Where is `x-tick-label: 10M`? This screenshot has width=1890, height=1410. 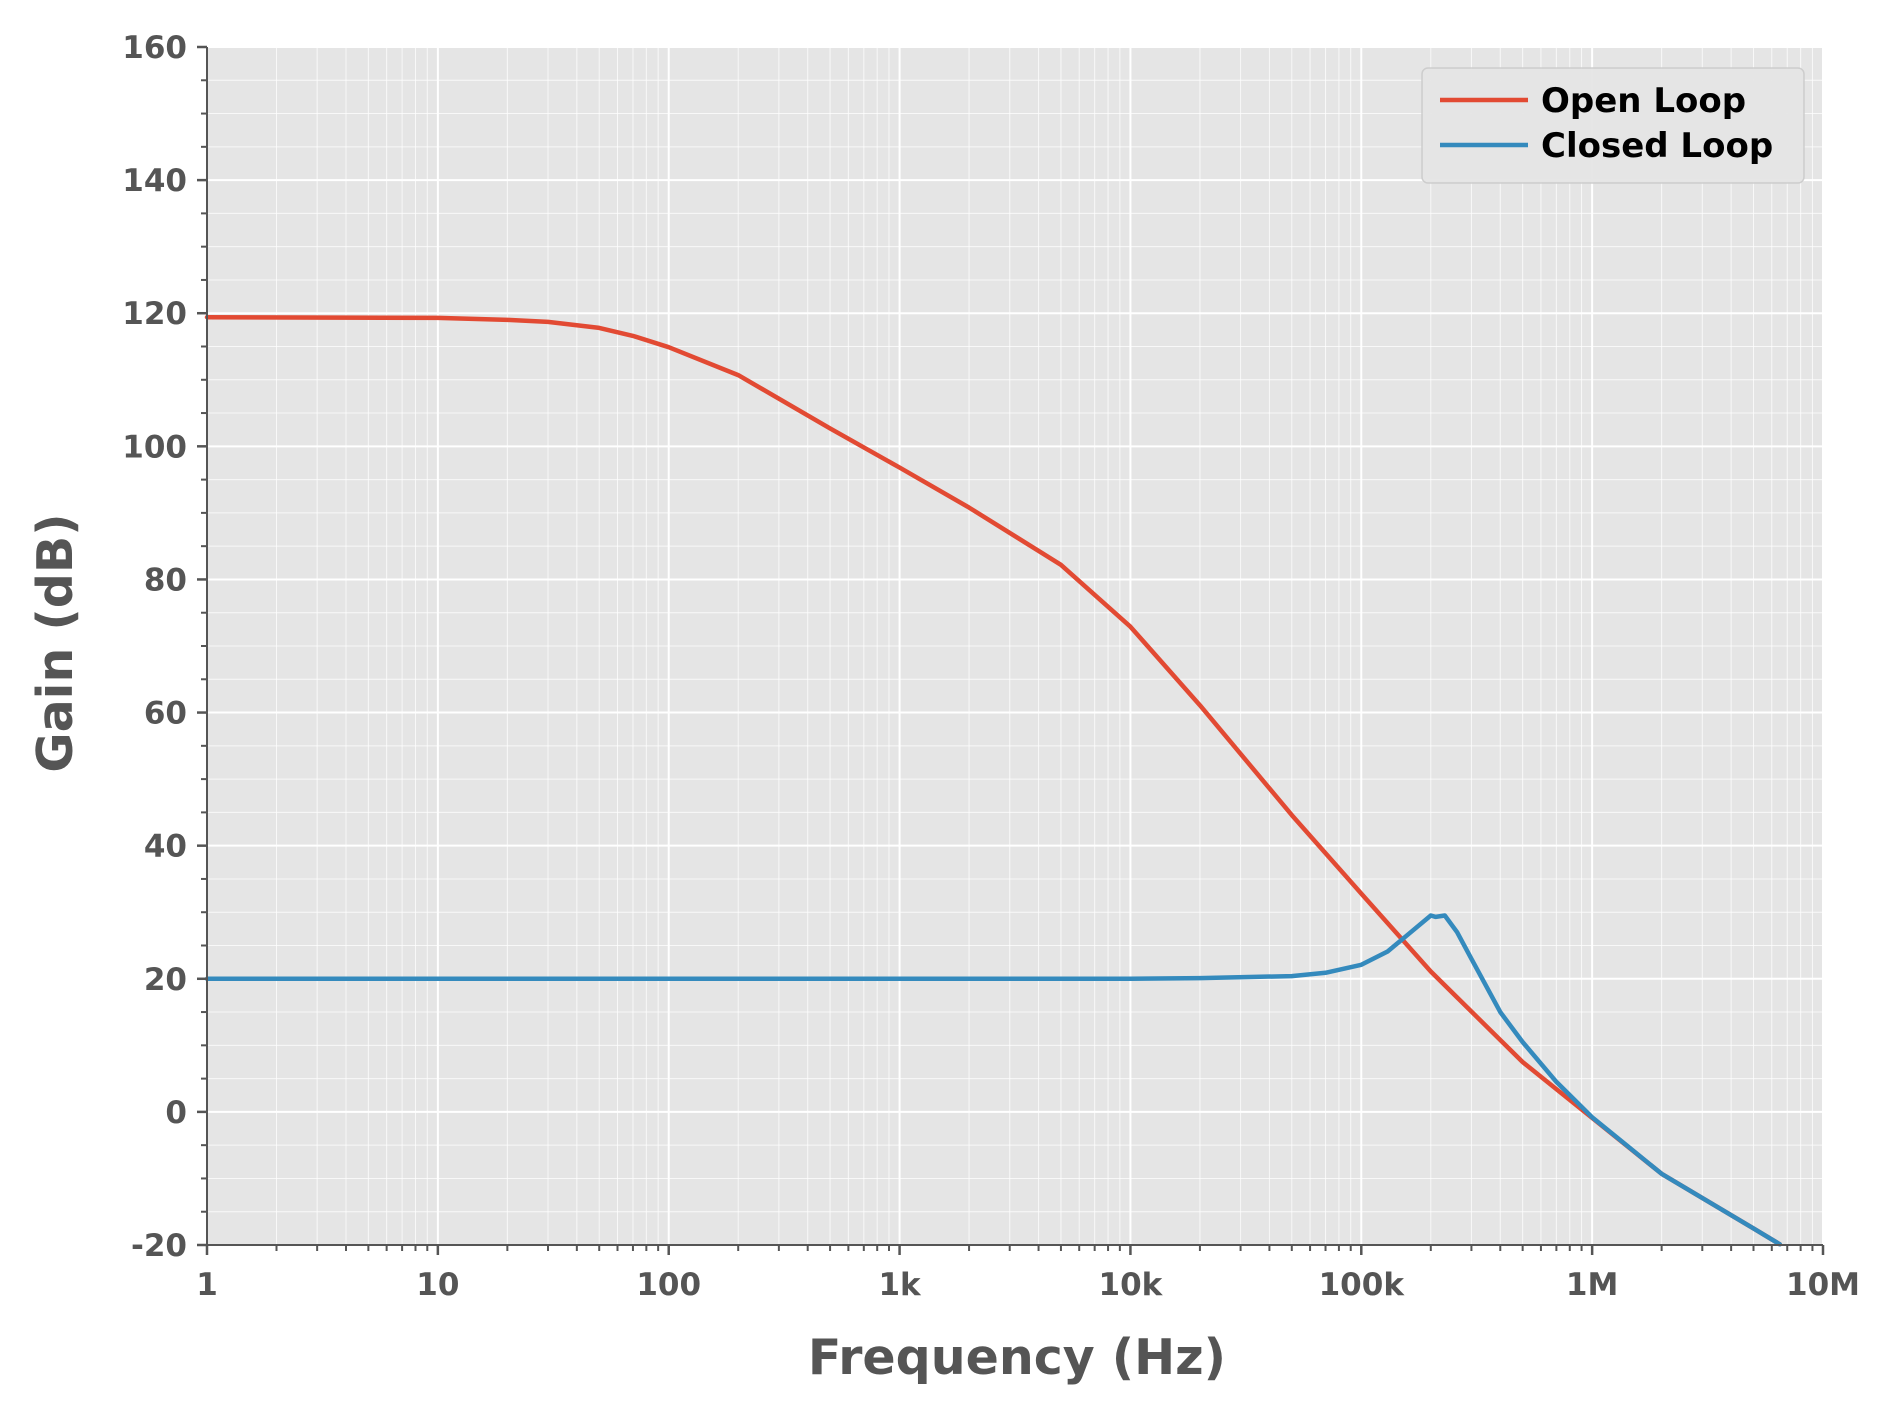 x-tick-label: 10M is located at coordinates (1823, 1285).